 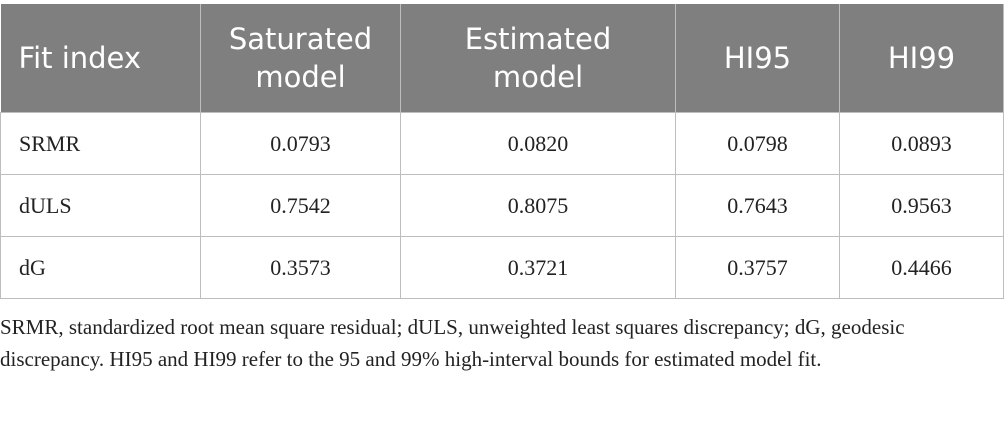 What do you see at coordinates (538, 58) in the screenshot?
I see `header-cell: Estimated model` at bounding box center [538, 58].